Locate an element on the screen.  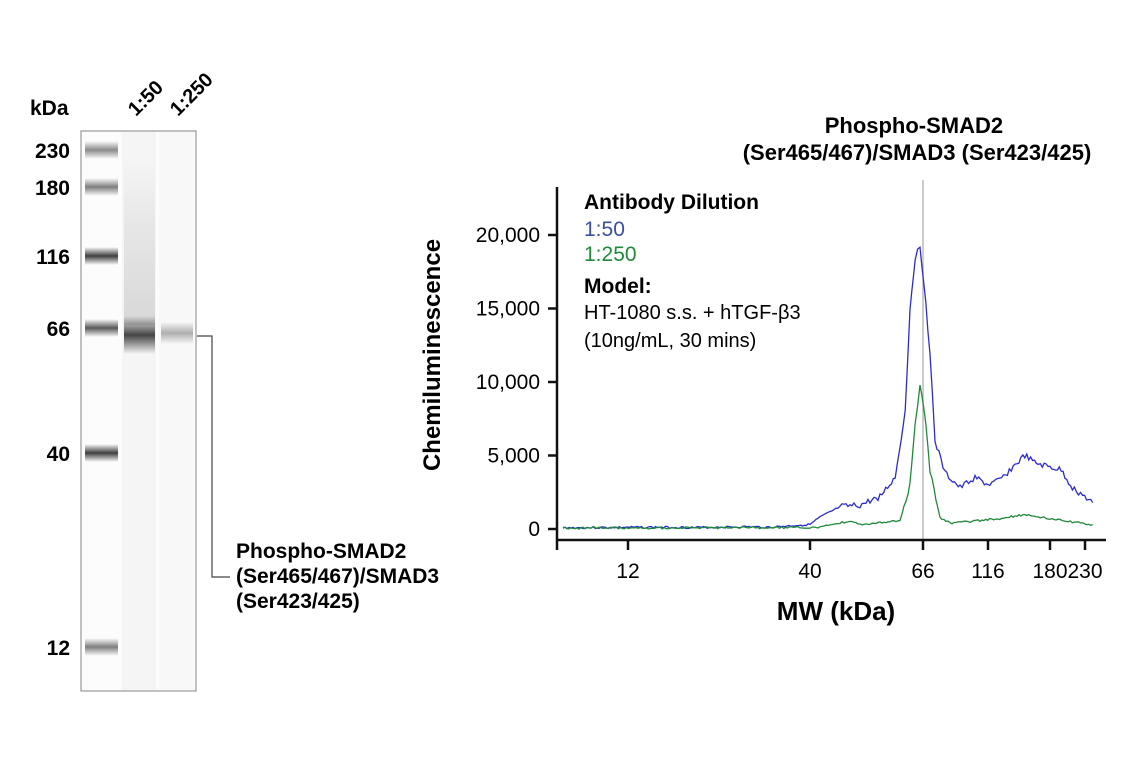
model-line-1: HT-1080 s.s. + hTGF-β3 is located at coordinates (692, 313).